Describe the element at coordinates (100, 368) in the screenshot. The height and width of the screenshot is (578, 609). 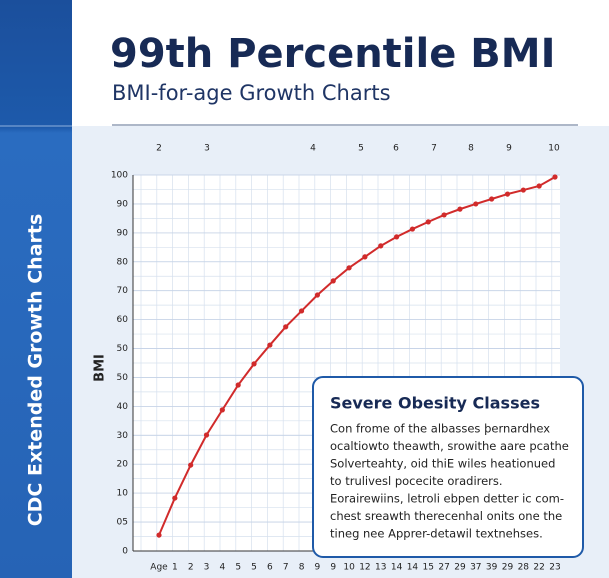
I see `y-axis-label: BMI` at that location.